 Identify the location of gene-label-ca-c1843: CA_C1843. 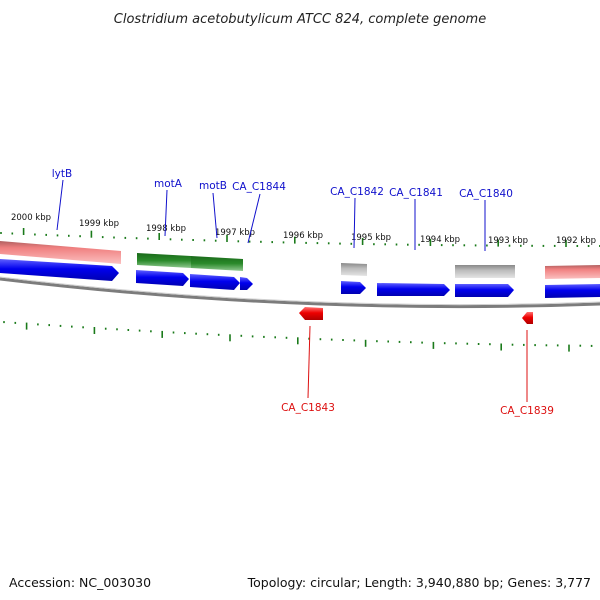
(308, 408).